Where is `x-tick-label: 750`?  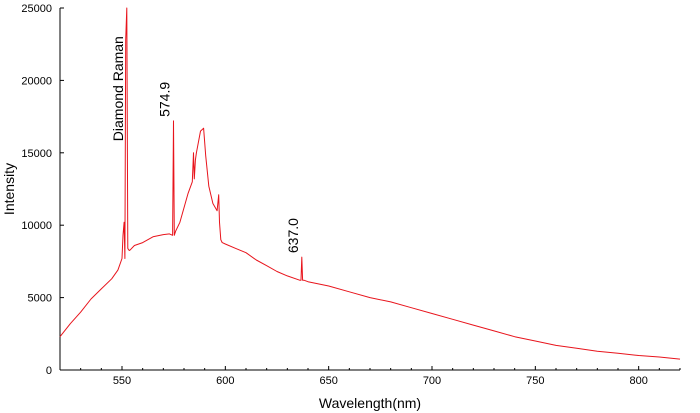
x-tick-label: 750 is located at coordinates (535, 381).